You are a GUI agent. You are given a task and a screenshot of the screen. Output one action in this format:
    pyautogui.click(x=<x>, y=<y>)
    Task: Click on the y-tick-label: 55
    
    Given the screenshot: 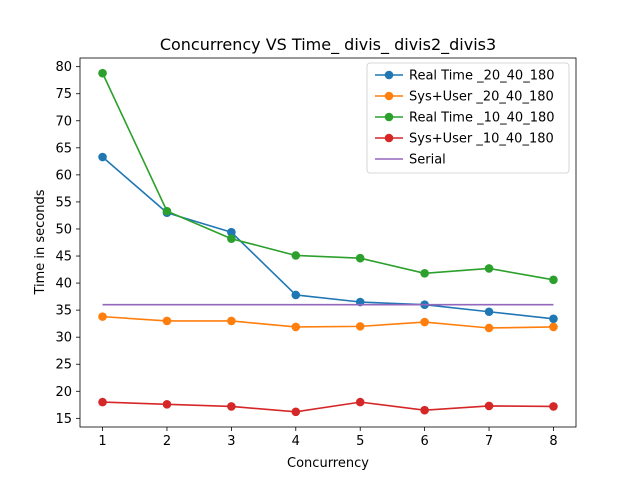 What is the action you would take?
    pyautogui.click(x=63, y=202)
    